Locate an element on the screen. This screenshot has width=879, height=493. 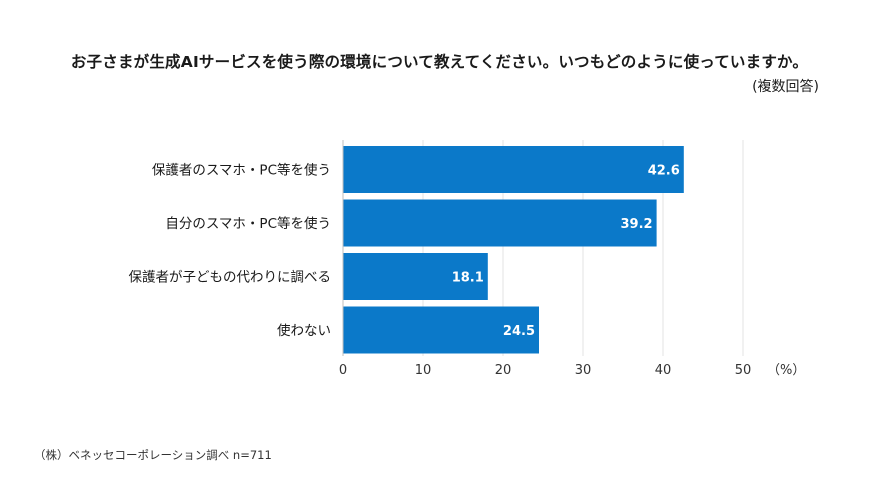
x-tick-label: 30 is located at coordinates (583, 370).